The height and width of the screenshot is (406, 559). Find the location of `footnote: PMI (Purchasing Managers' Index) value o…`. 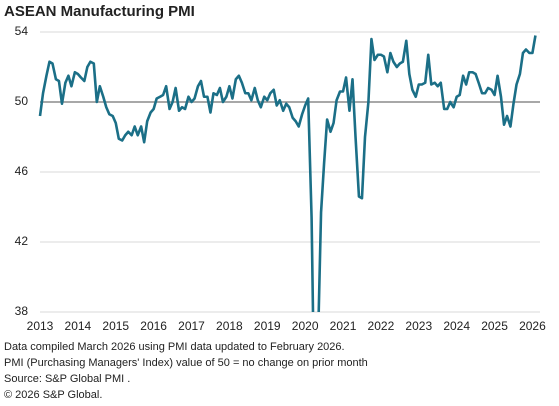

footnote: PMI (Purchasing Managers' Index) value o… is located at coordinates (186, 363).